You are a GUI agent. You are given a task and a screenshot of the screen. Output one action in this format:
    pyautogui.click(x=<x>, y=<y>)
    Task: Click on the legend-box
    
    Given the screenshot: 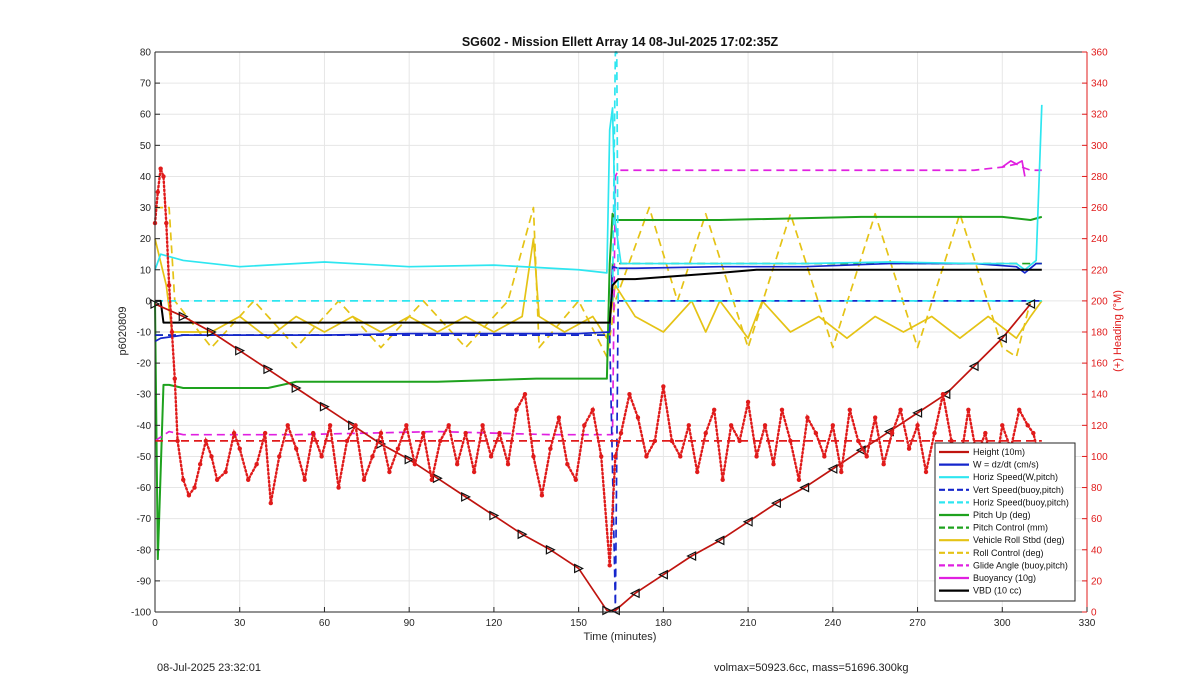 What is the action you would take?
    pyautogui.click(x=1005, y=522)
    